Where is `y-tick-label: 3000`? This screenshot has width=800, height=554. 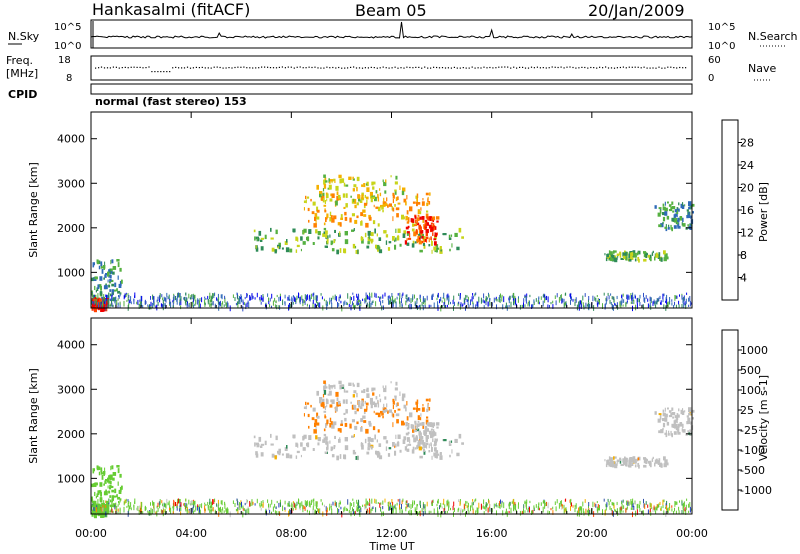 y-tick-label: 3000 is located at coordinates (71, 183).